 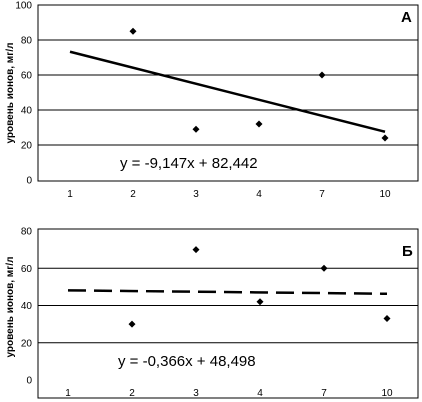 I want to click on trend-equation-a: y = -9,147x + 82,442, so click(x=189, y=163).